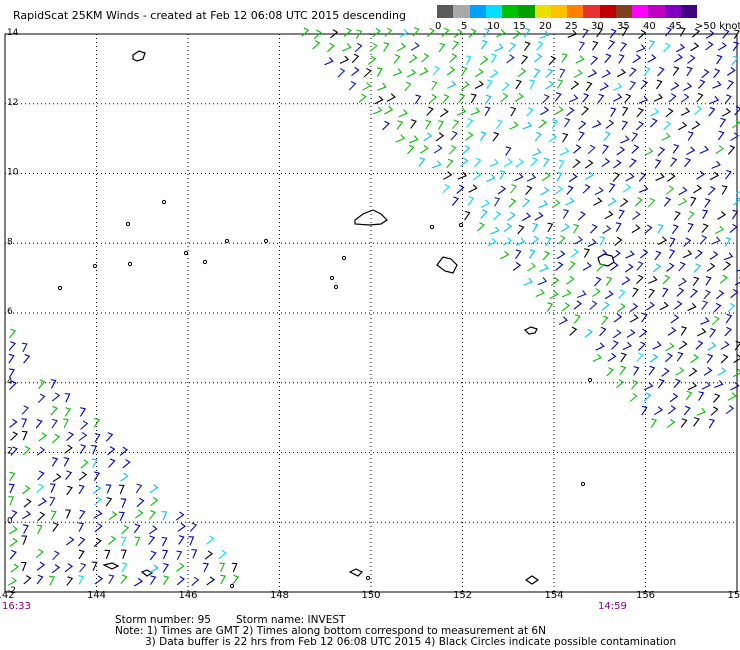 Image resolution: width=740 pixels, height=650 pixels. Describe the element at coordinates (649, 26) in the screenshot. I see `legend-tick-label: 40` at that location.